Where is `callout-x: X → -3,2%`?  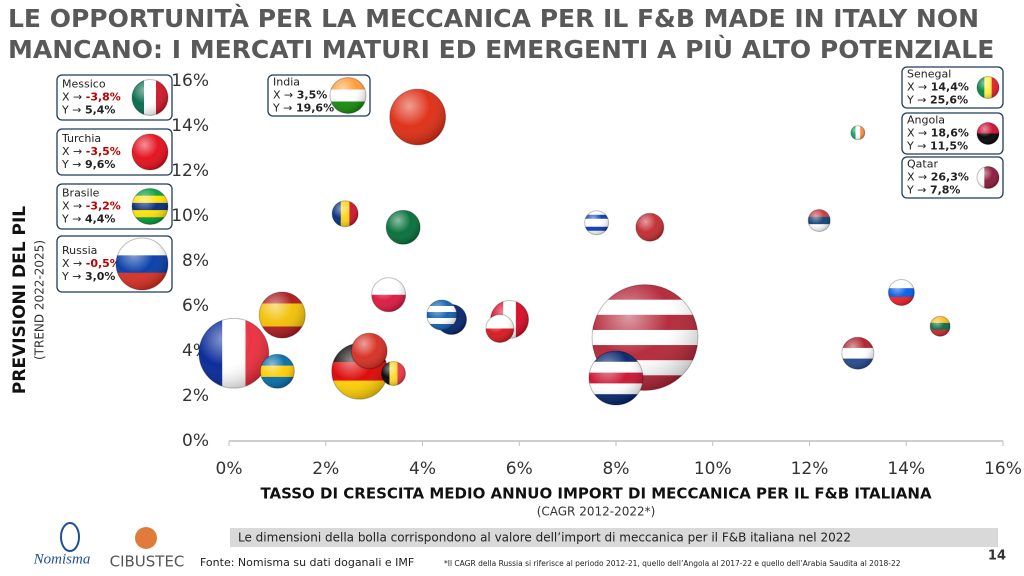 callout-x: X → -3,2% is located at coordinates (91, 206).